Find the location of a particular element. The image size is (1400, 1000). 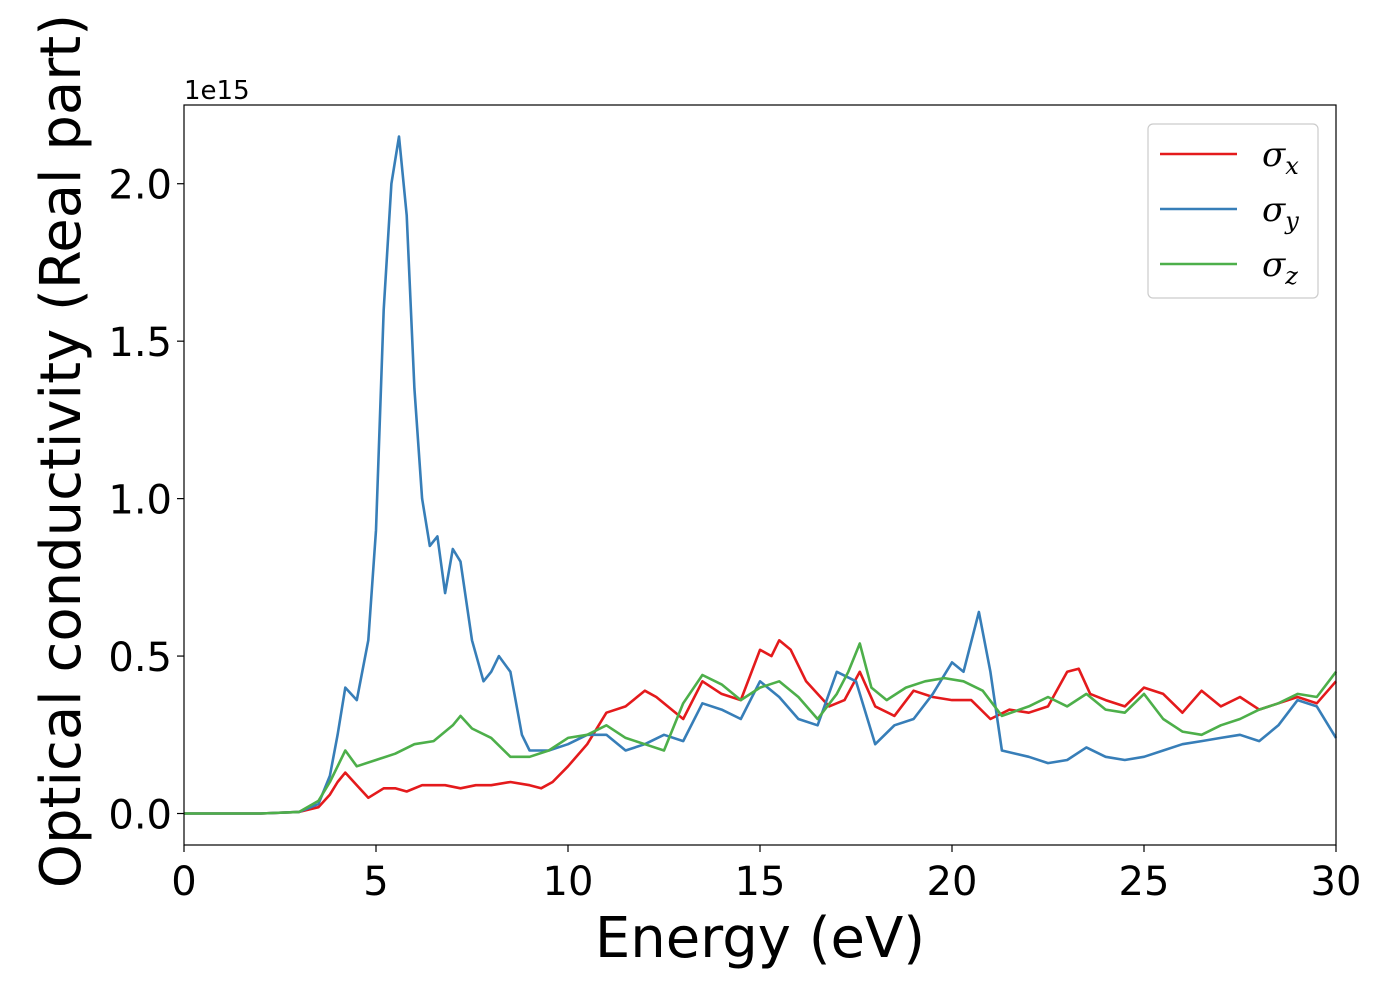

legend-label-subscript: z is located at coordinates (1291, 276).